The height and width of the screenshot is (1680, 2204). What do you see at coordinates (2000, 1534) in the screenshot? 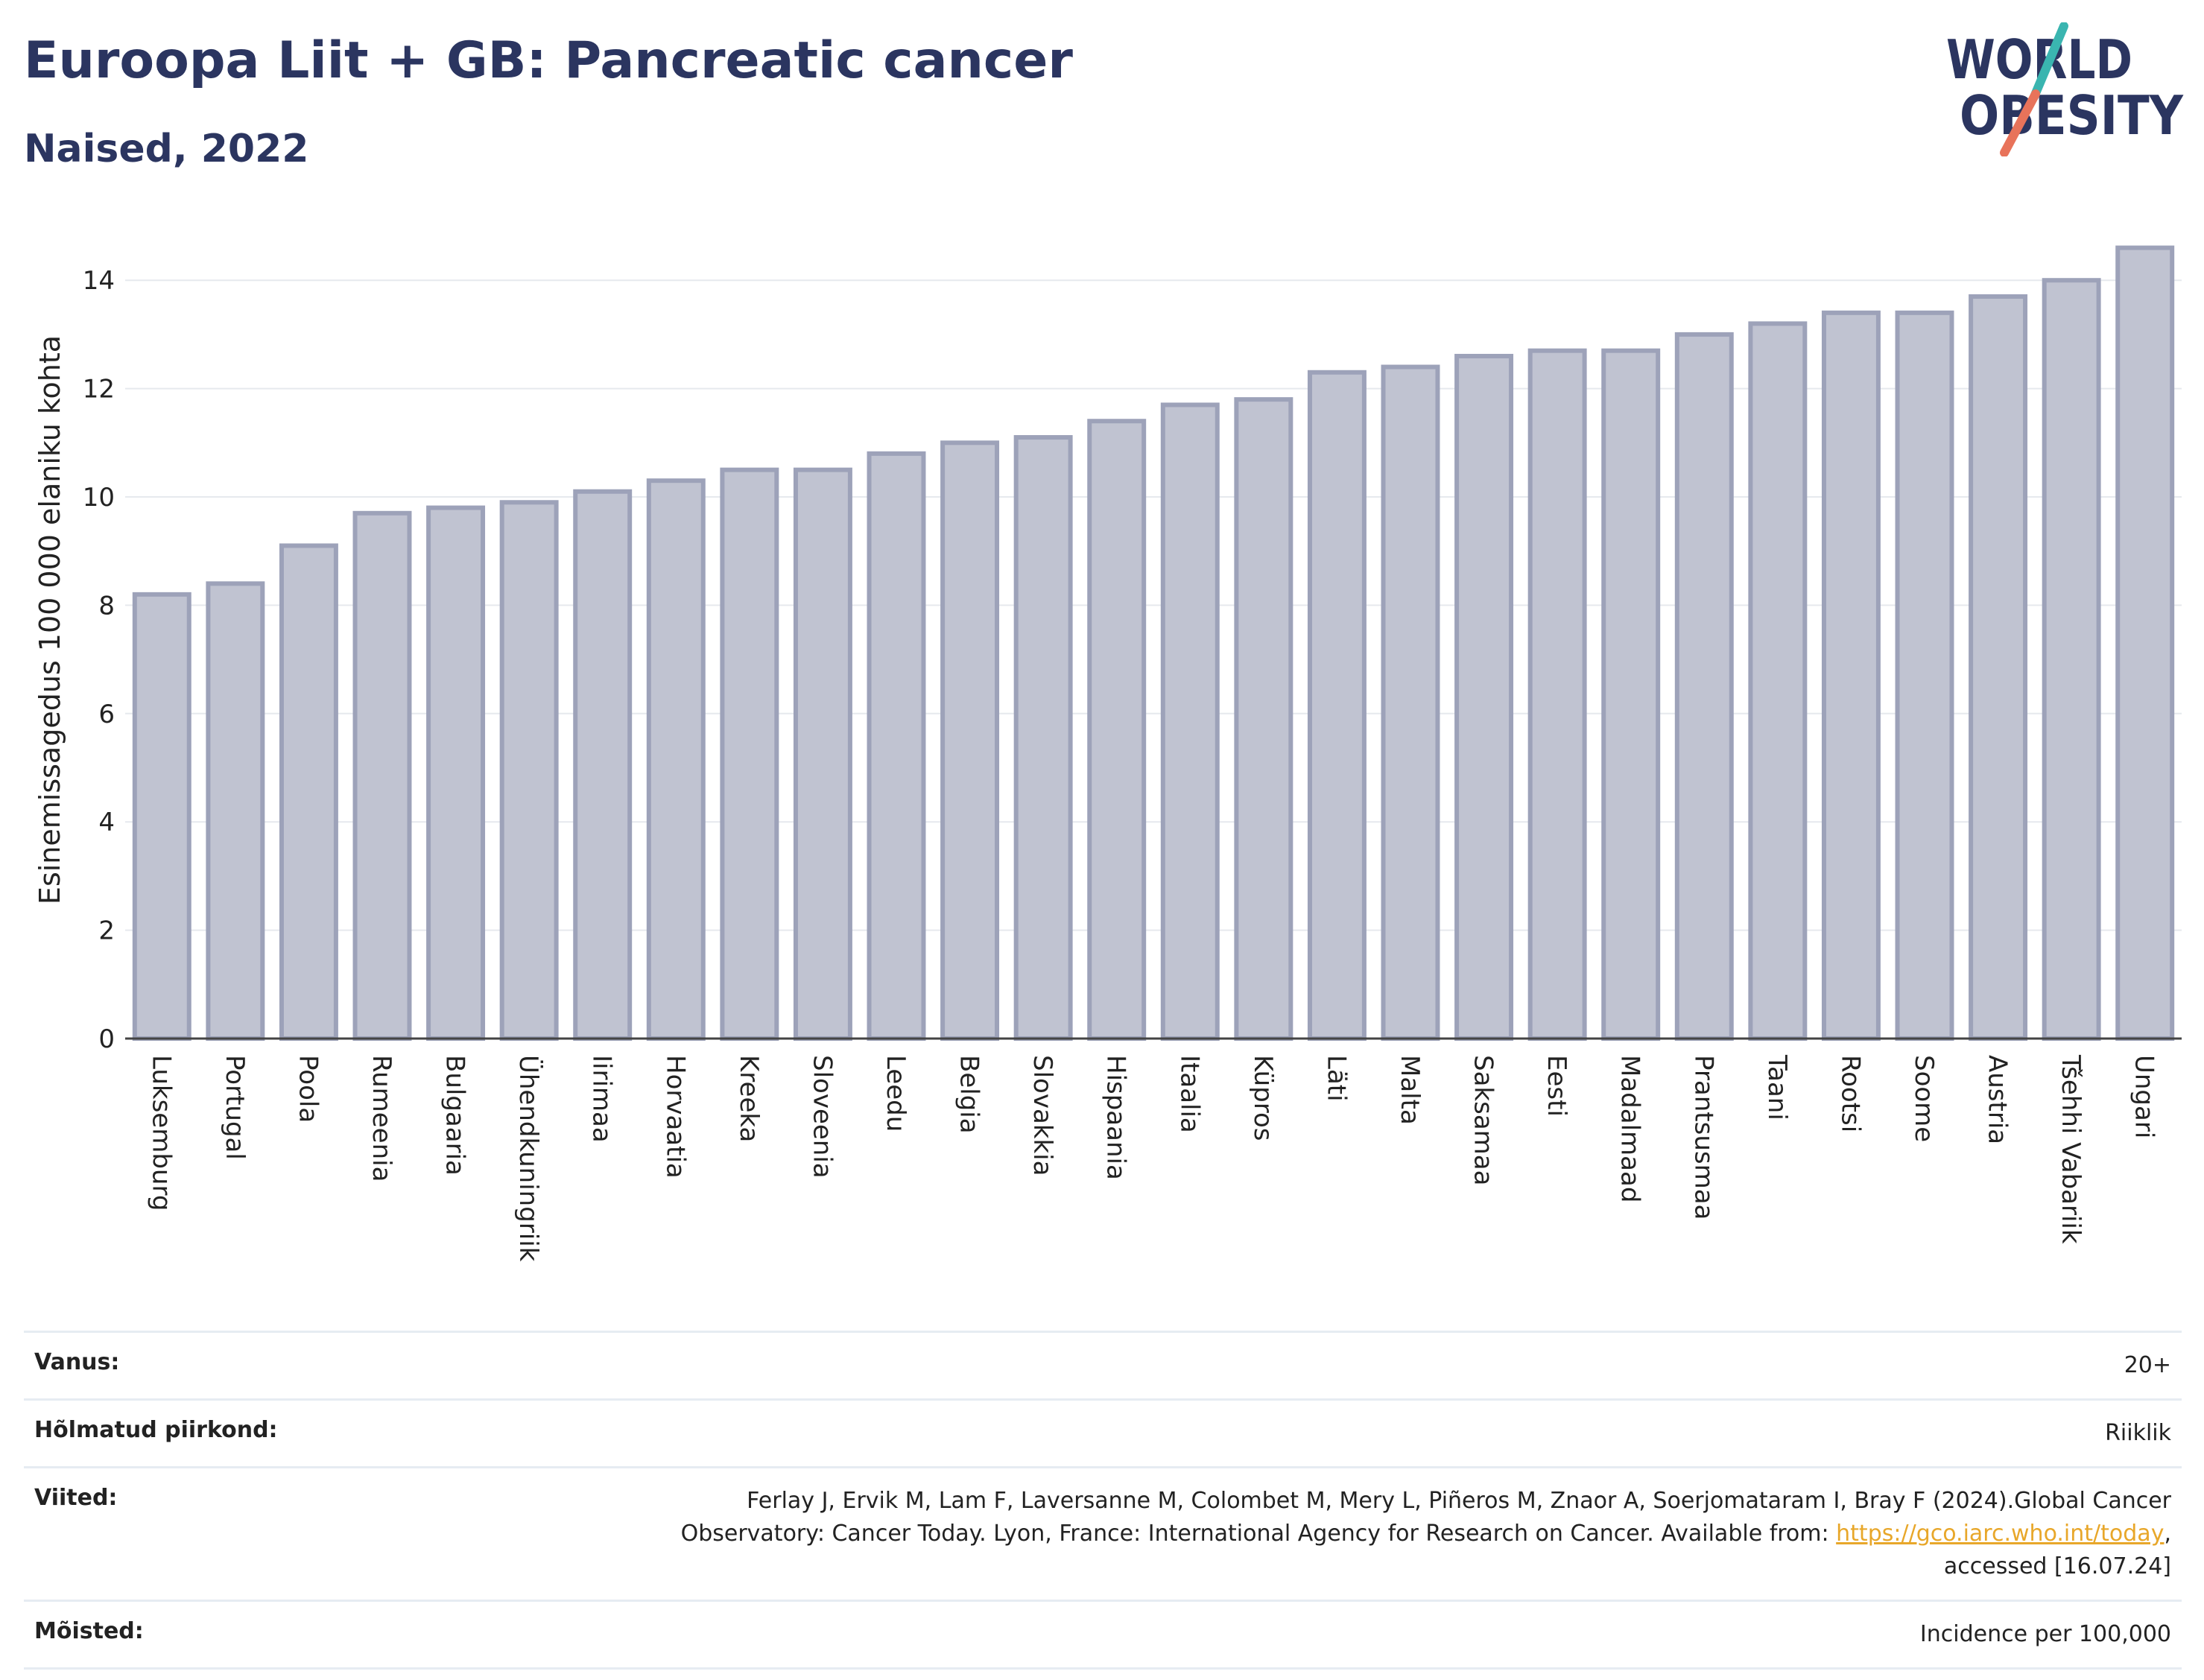
I see `references-link: https://gco.iarc.who.int/today` at bounding box center [2000, 1534].